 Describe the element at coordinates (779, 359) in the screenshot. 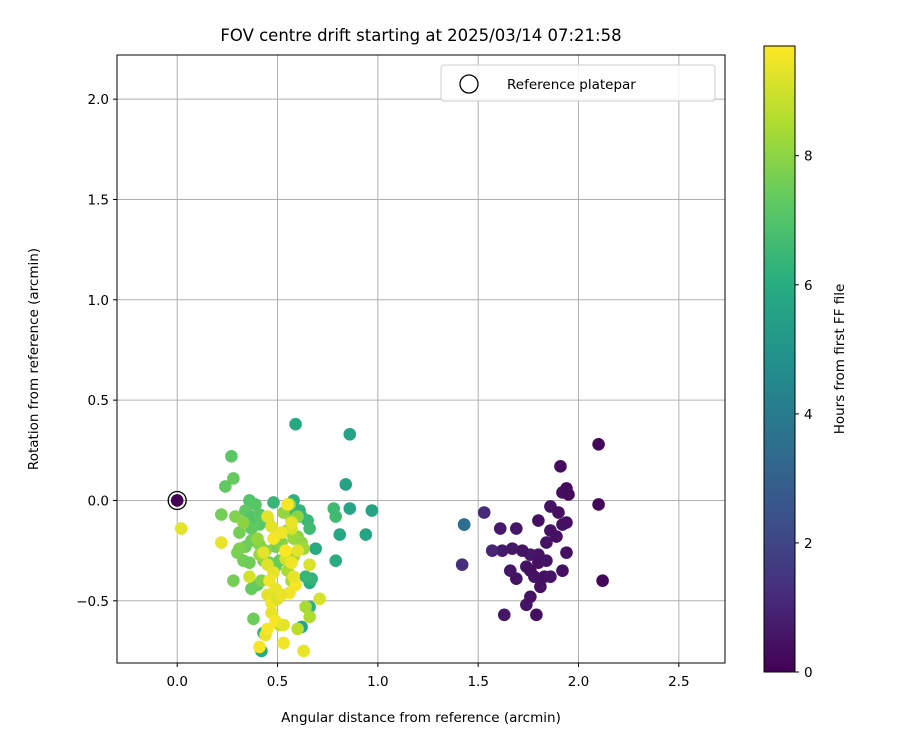

I see `colorbar-gradient` at that location.